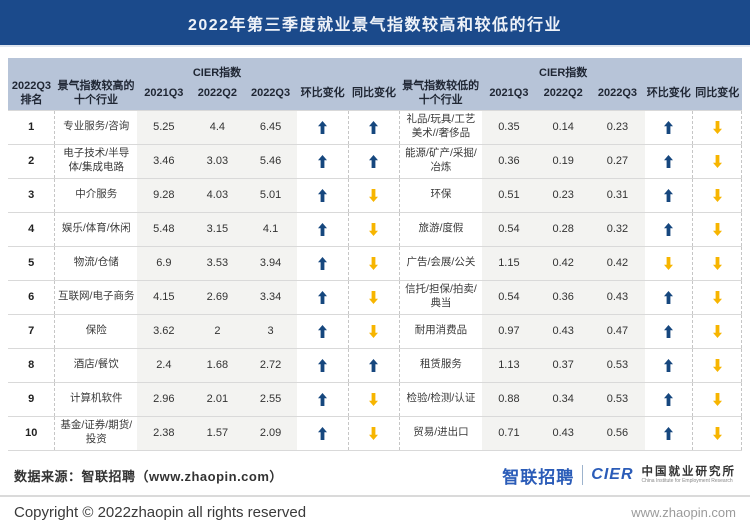 The height and width of the screenshot is (526, 750). What do you see at coordinates (96, 330) in the screenshot?
I see `industry-name-cell: 保险` at bounding box center [96, 330].